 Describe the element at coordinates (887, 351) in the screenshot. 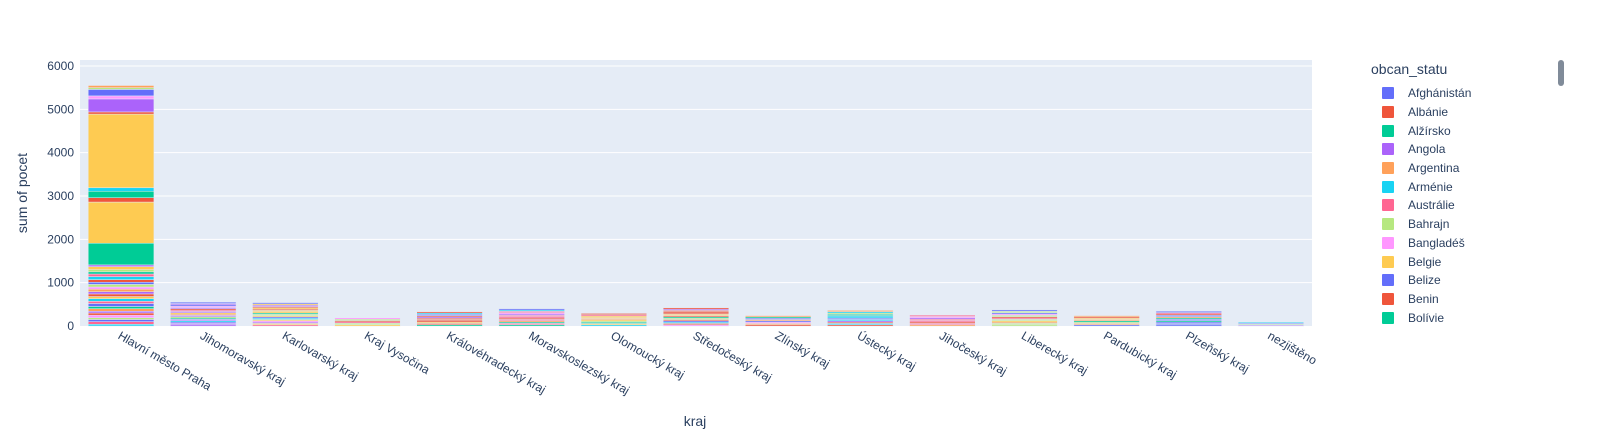

I see `x-tick-label: Ústecký kraj` at that location.